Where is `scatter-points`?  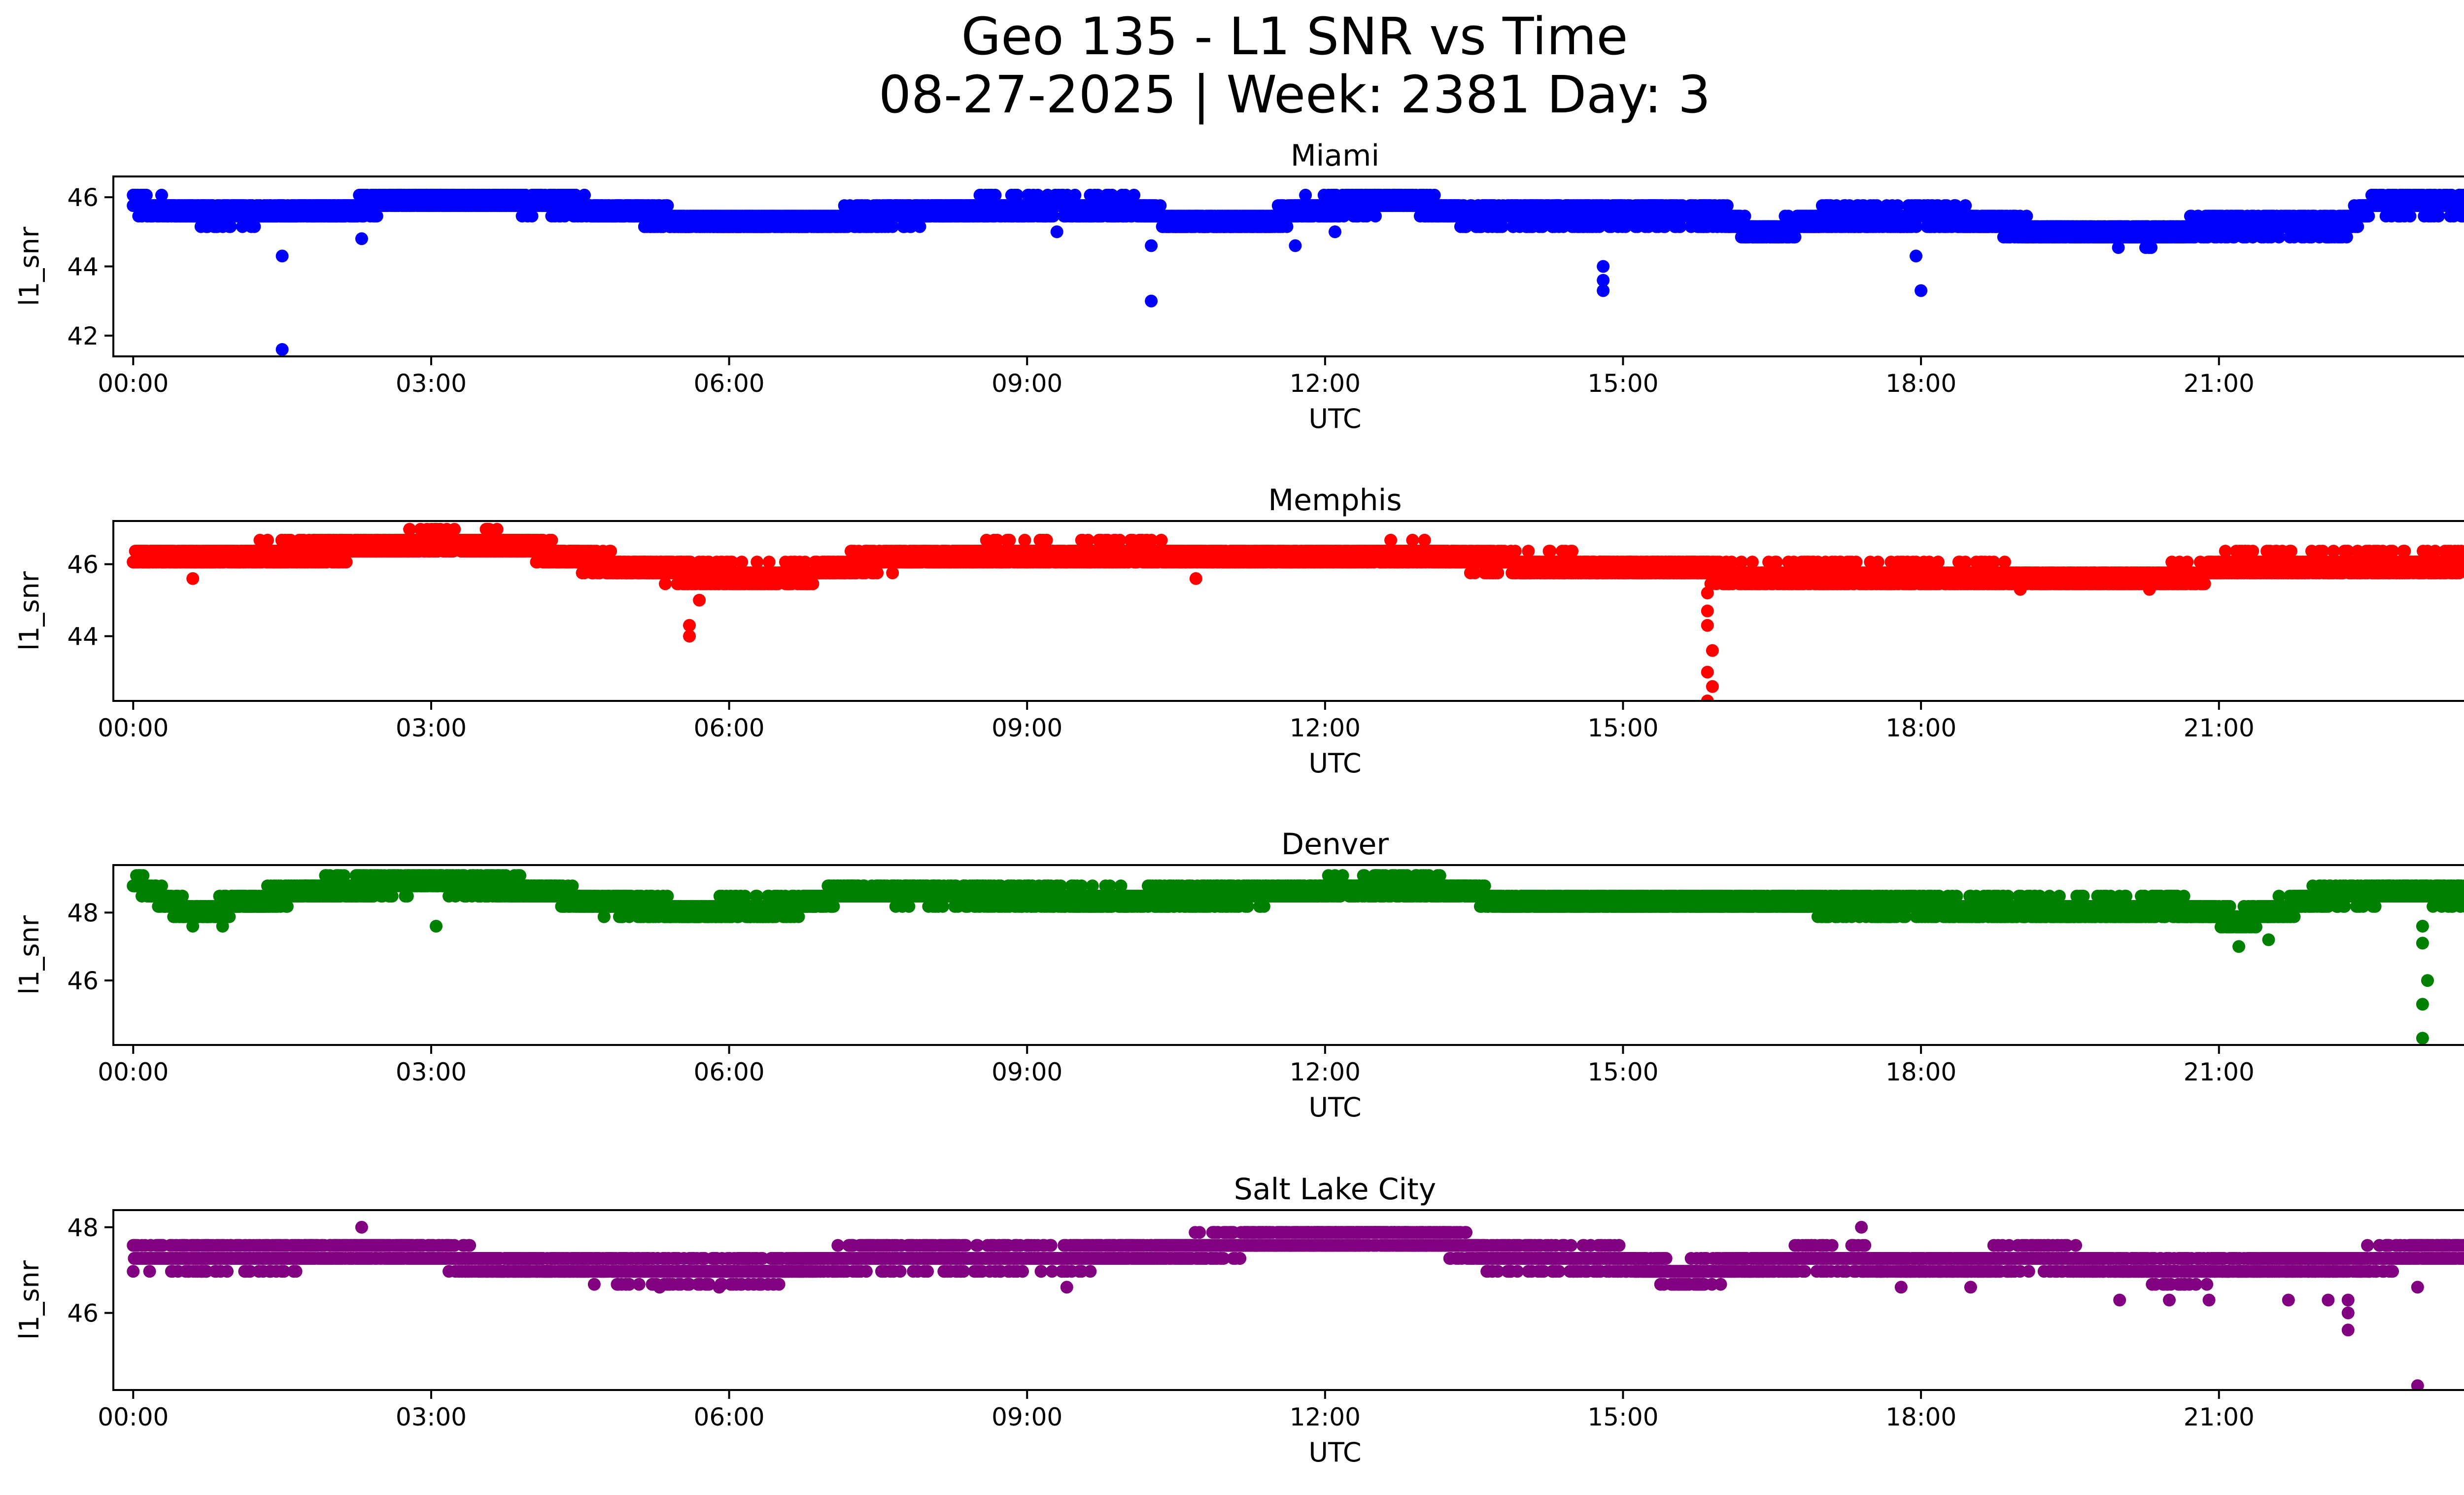 scatter-points is located at coordinates (1295, 272).